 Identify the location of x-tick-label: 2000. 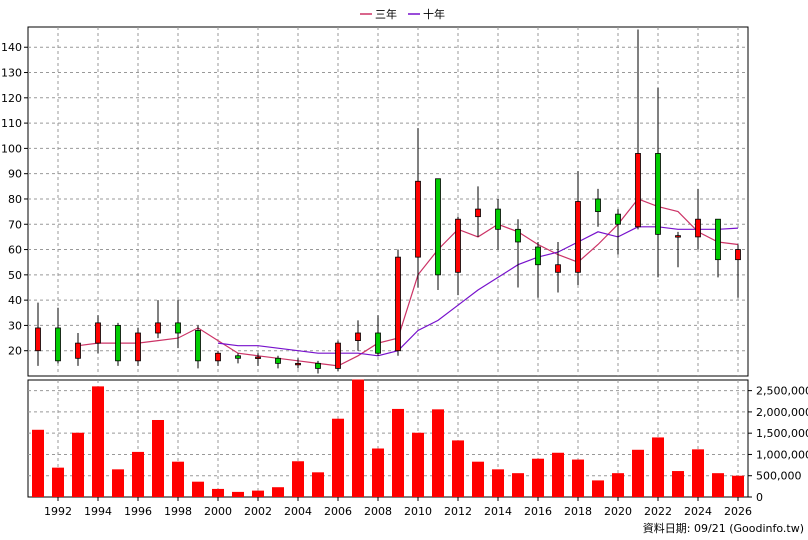
(218, 511).